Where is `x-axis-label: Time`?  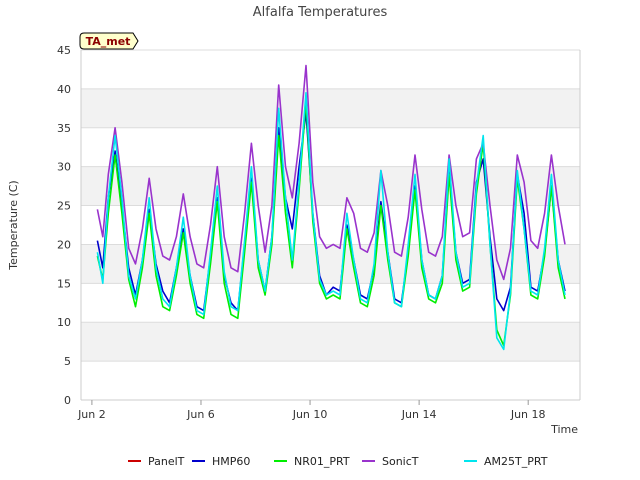 x-axis-label: Time is located at coordinates (564, 429).